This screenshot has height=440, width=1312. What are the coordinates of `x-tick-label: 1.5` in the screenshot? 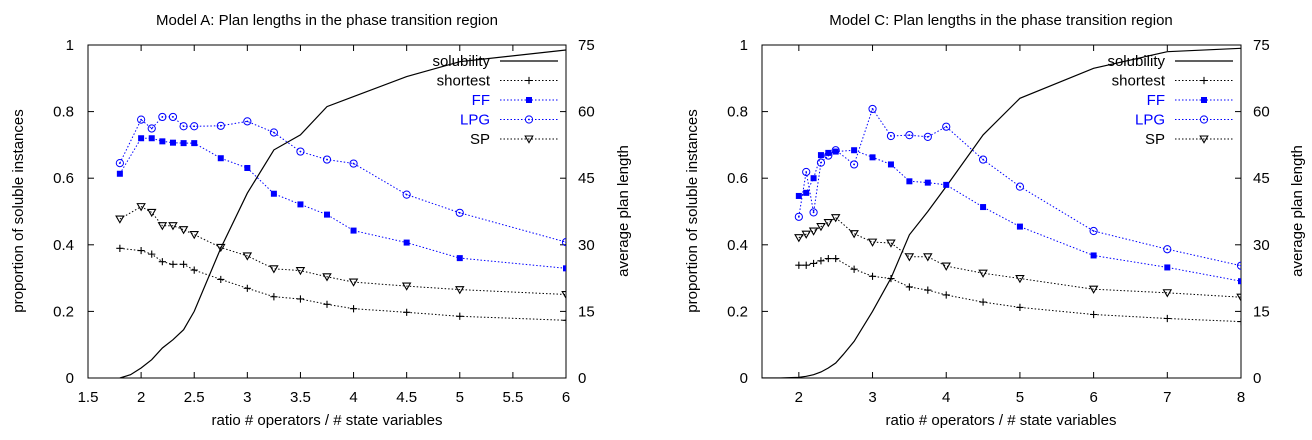 It's located at (88, 397).